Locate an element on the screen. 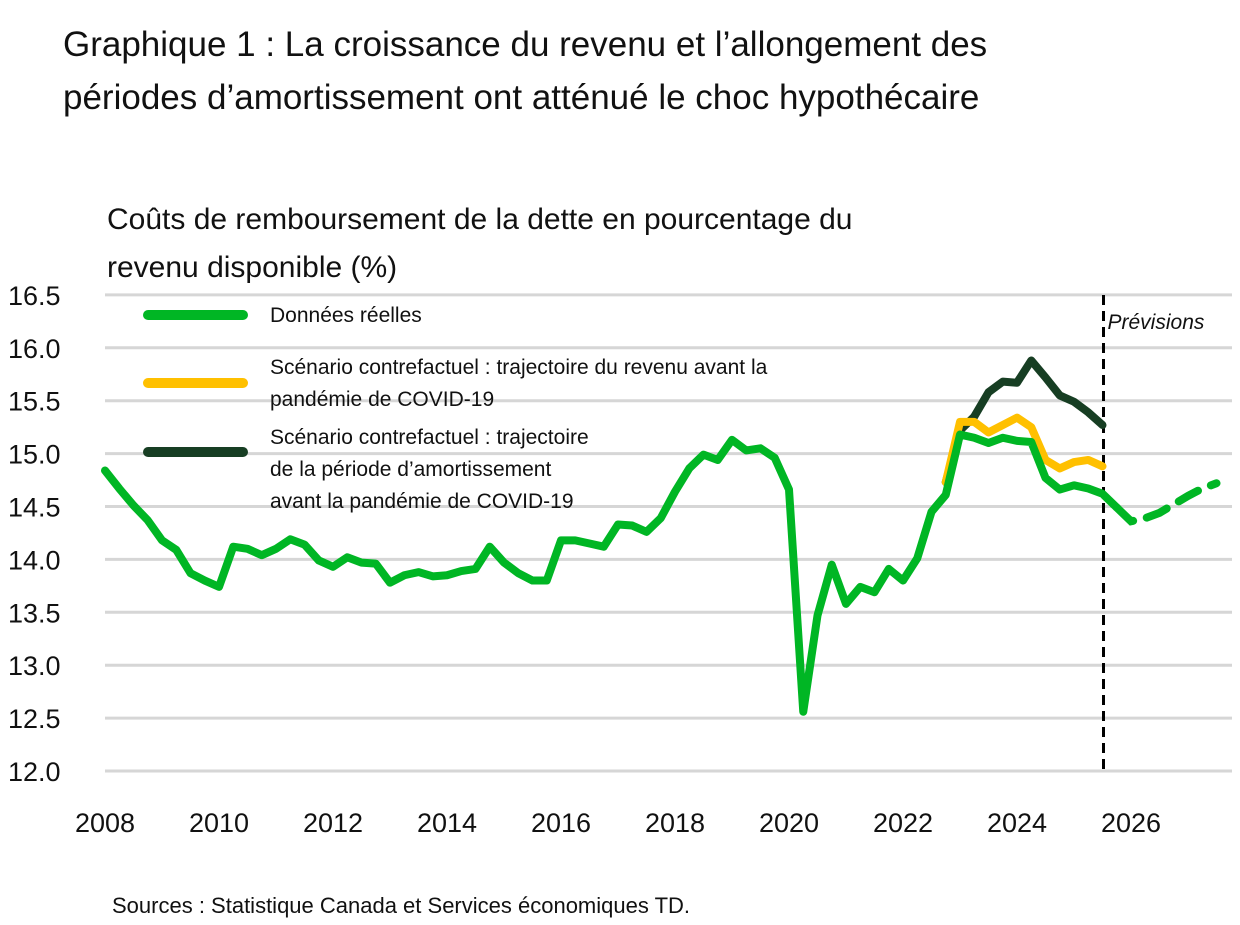 The height and width of the screenshot is (925, 1240). y-tick-label: 15.5 is located at coordinates (34, 402).